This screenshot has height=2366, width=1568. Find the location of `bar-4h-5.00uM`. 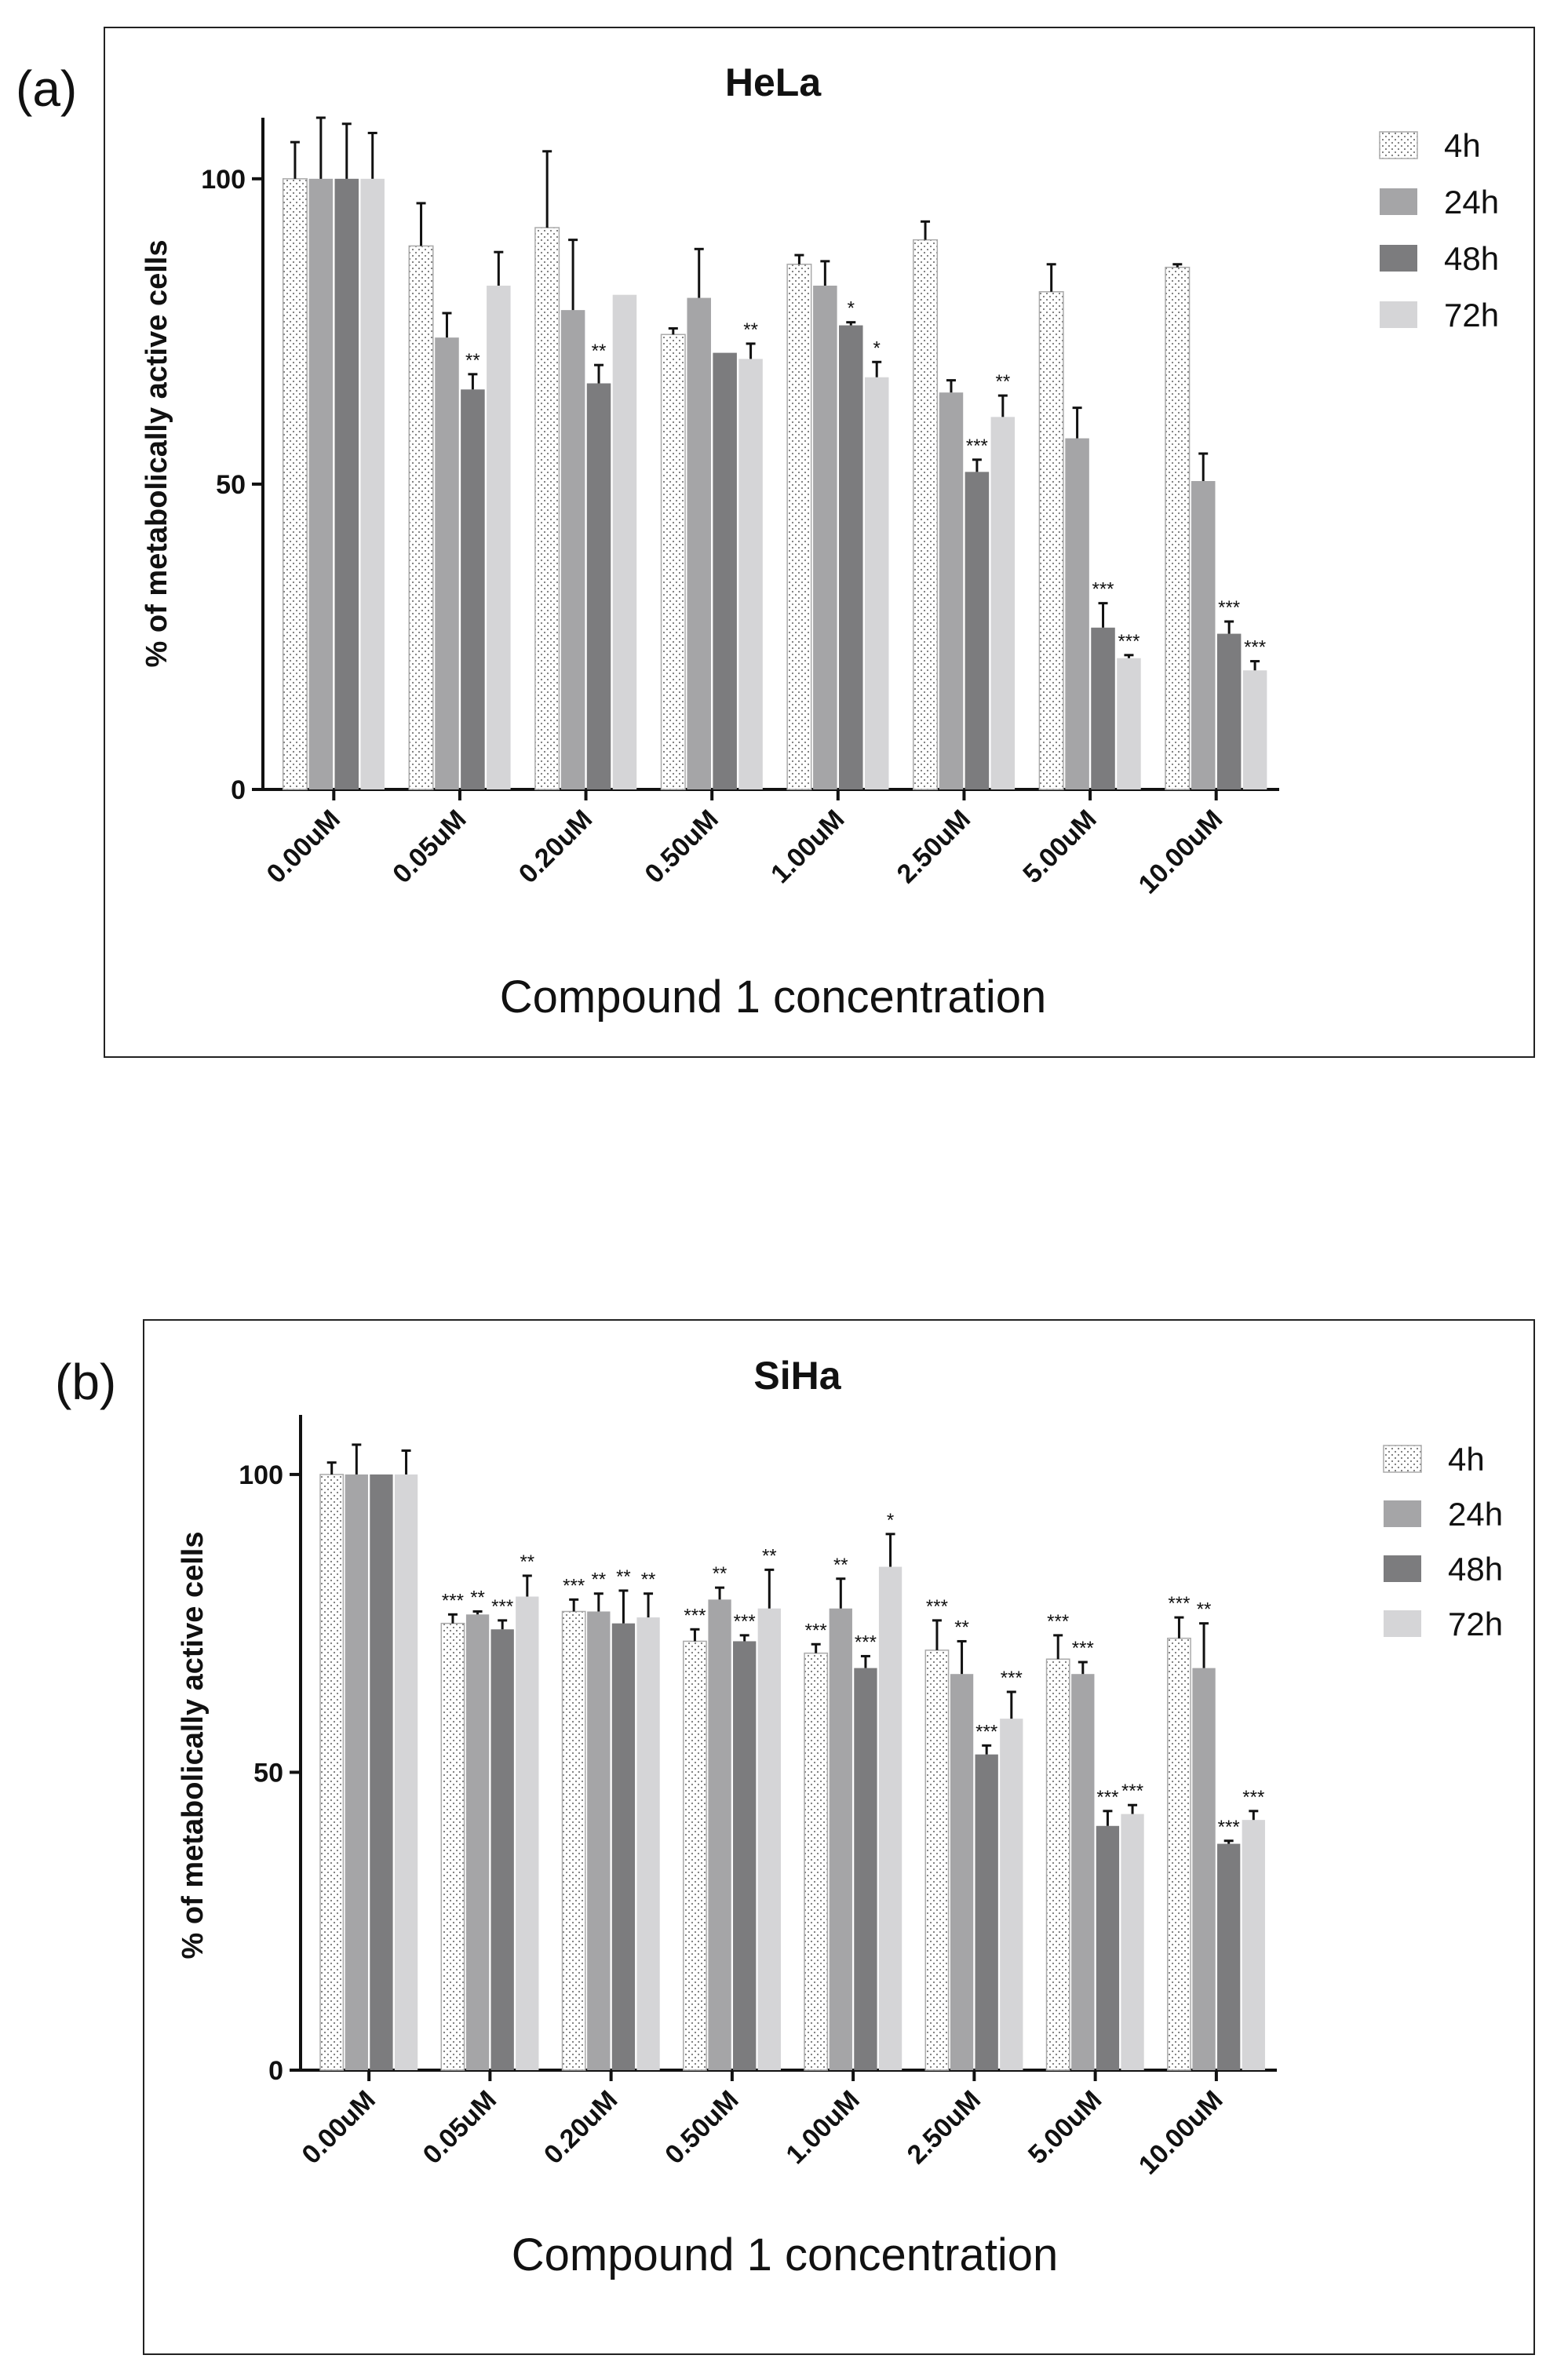

bar-4h-5.00uM is located at coordinates (1057, 1864).